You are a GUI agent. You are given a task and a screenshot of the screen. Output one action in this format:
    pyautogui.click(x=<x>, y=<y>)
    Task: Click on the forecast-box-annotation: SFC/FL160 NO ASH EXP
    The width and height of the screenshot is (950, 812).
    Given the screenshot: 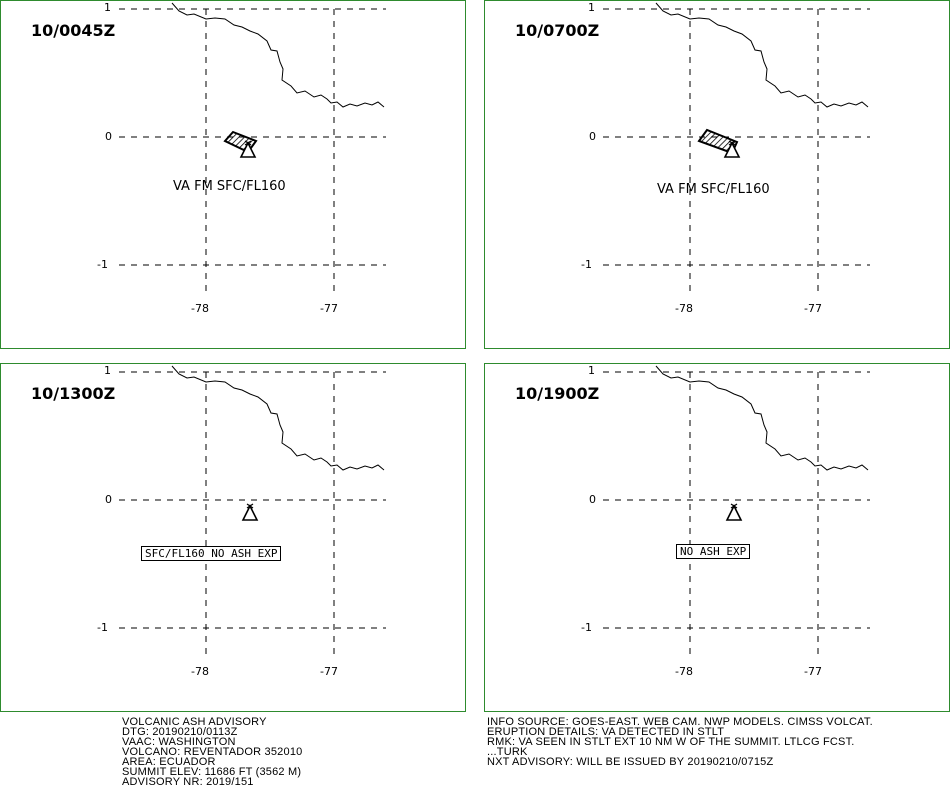 What is the action you would take?
    pyautogui.click(x=211, y=553)
    